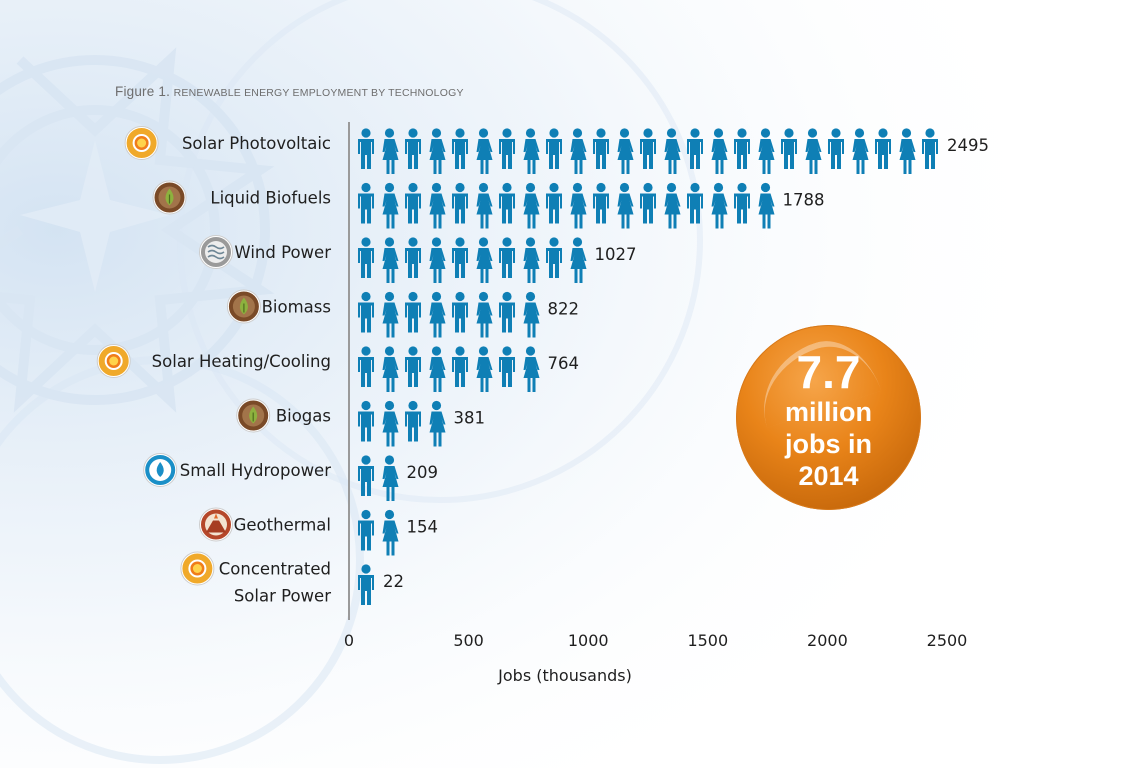 This screenshot has width=1133, height=768. Describe the element at coordinates (169, 197) in the screenshot. I see `biofuel-drop-icon` at that location.